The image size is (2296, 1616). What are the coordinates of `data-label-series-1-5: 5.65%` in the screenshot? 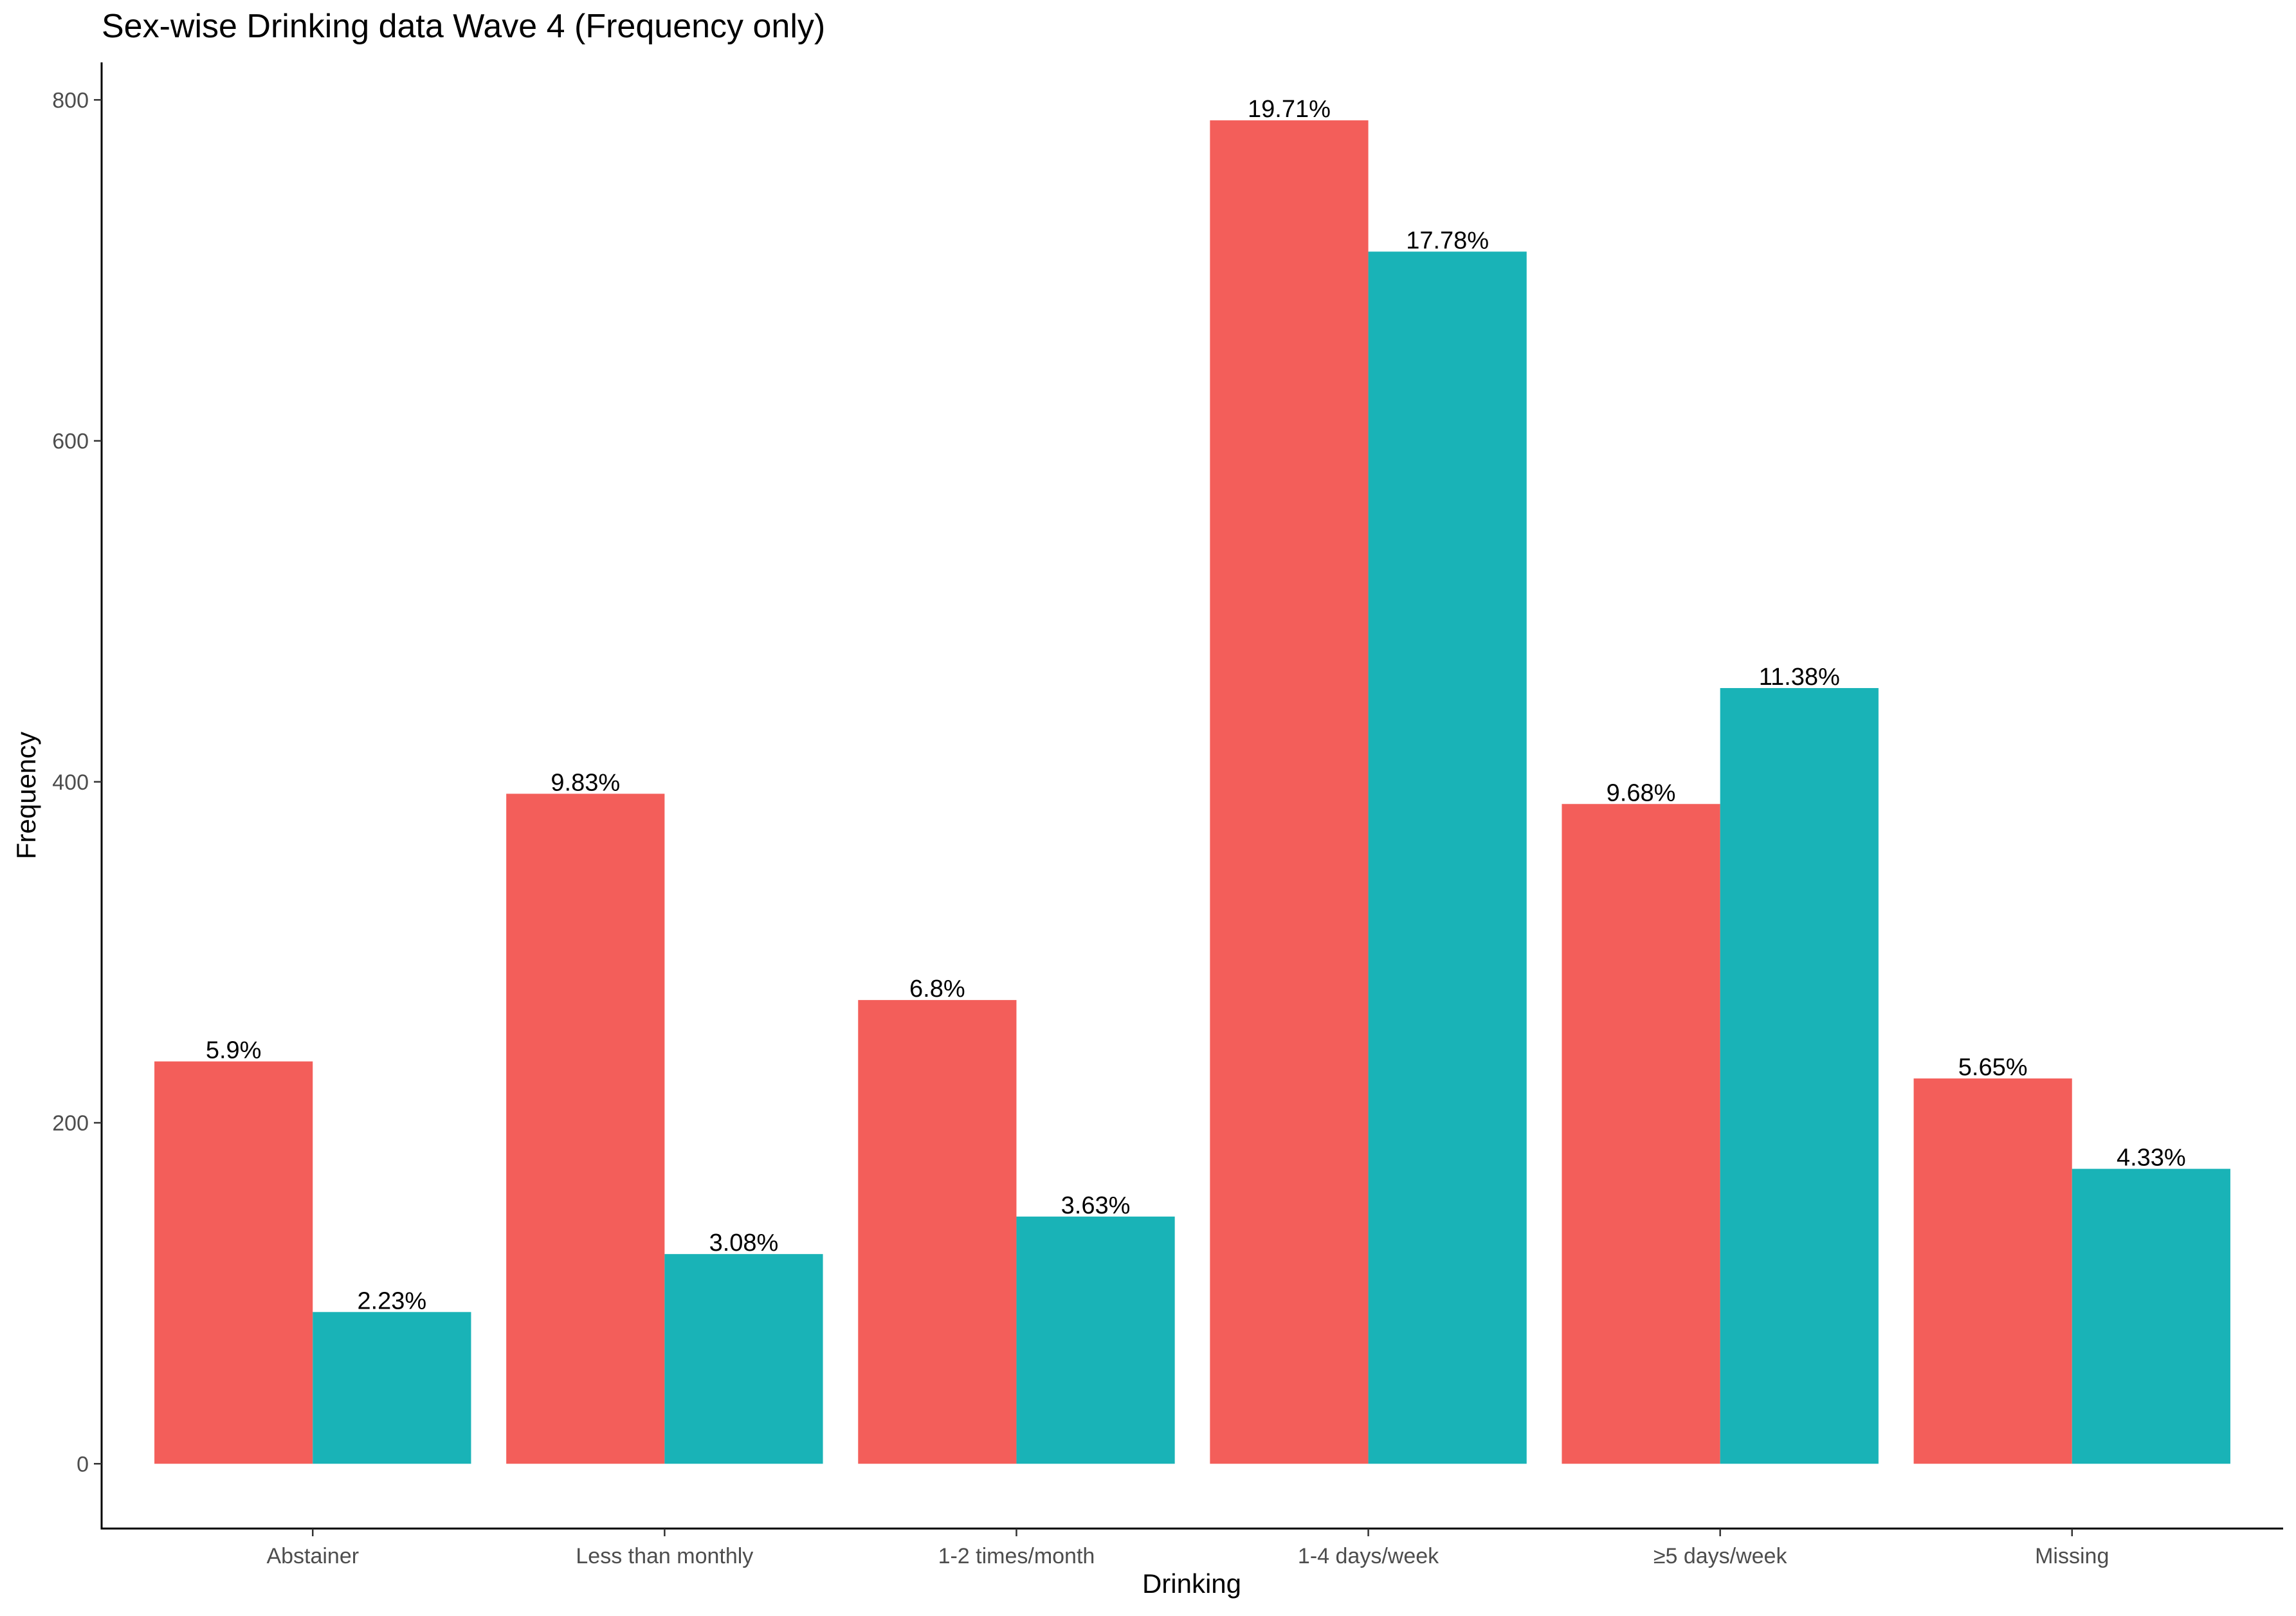 It's located at (1993, 1067).